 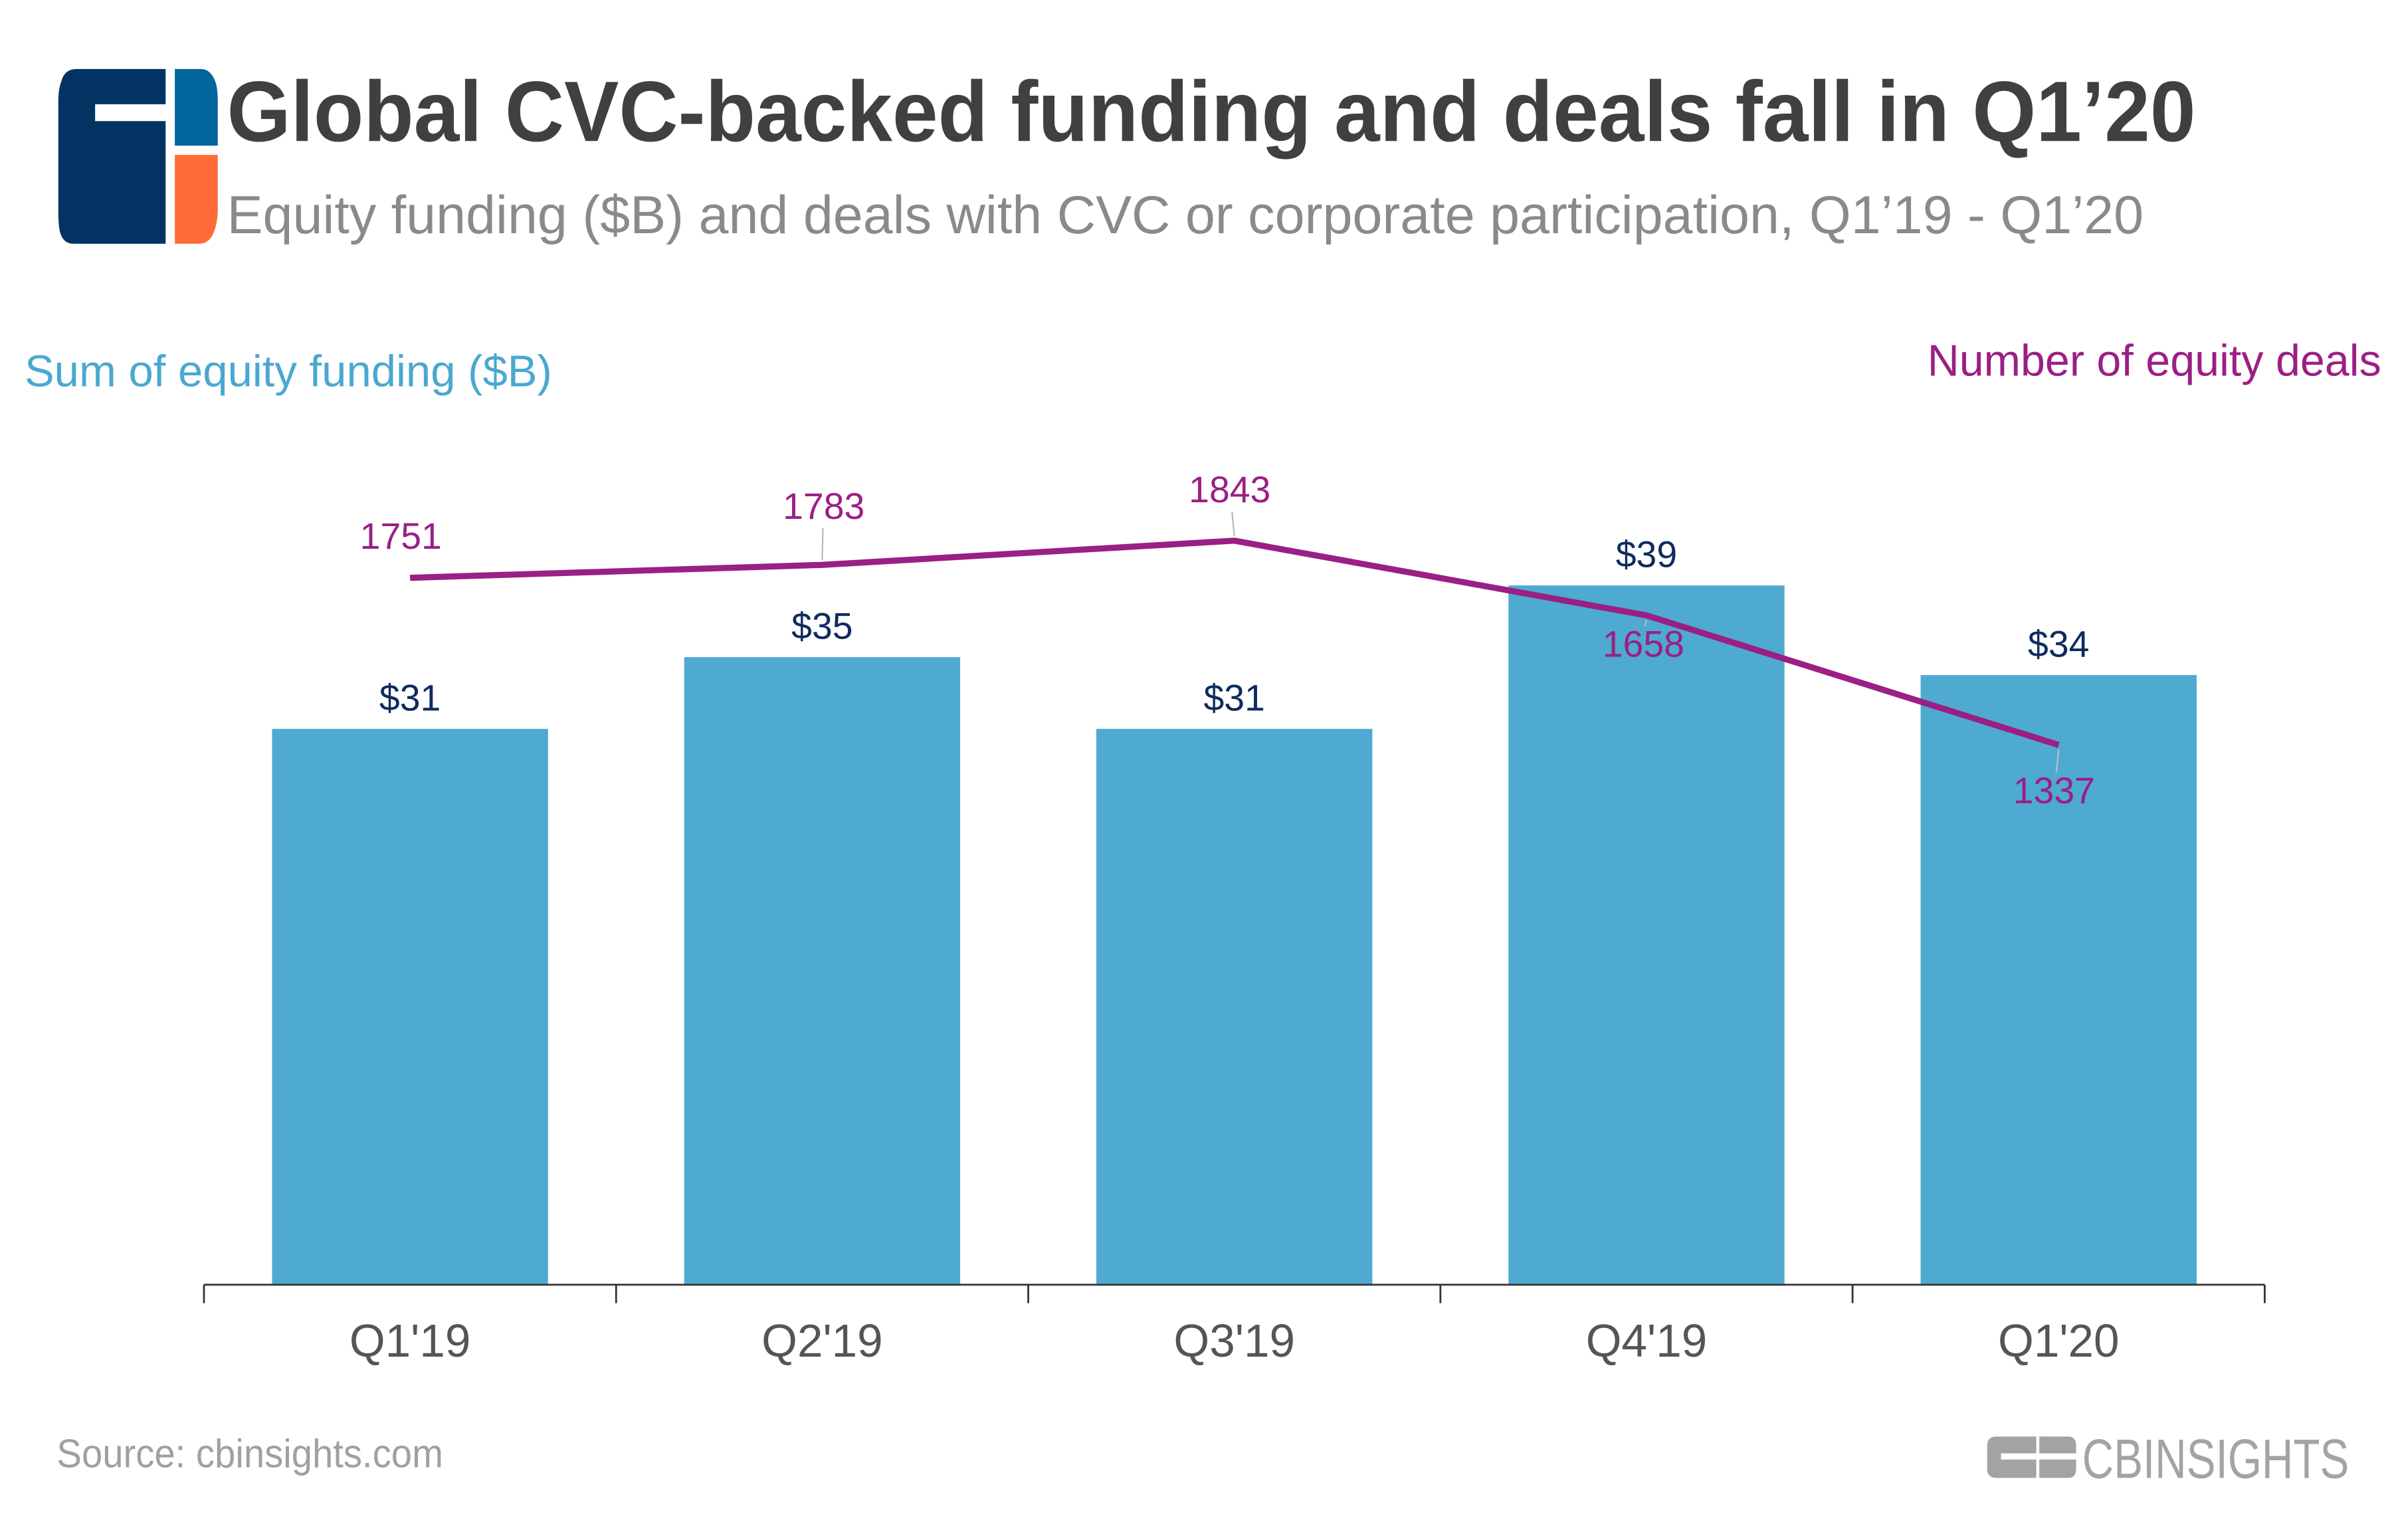 I want to click on source-text: Source: cbinsights.com, so click(x=249, y=1454).